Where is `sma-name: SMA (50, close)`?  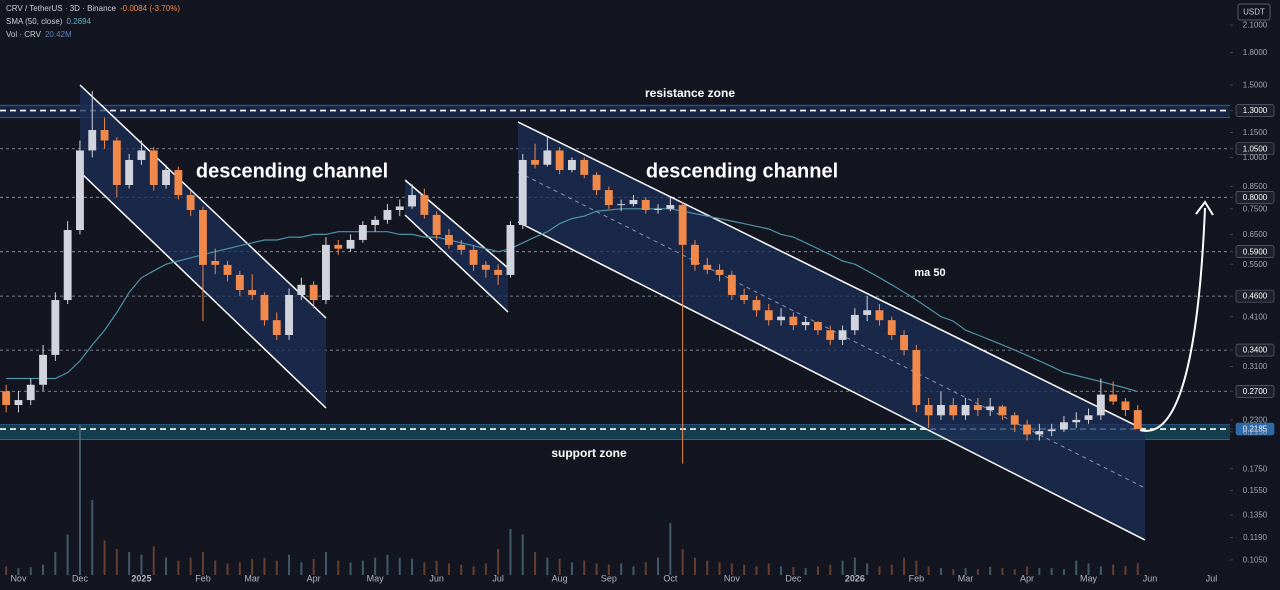
sma-name: SMA (50, close) is located at coordinates (34, 21).